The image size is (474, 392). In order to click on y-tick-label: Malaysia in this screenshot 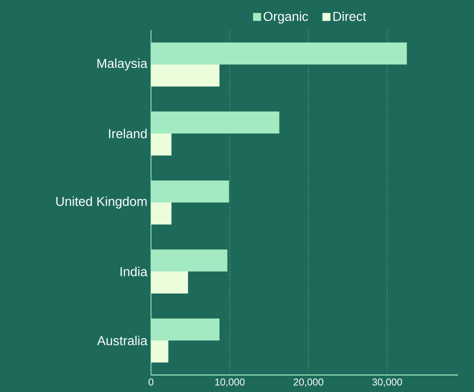, I will do `click(122, 64)`.